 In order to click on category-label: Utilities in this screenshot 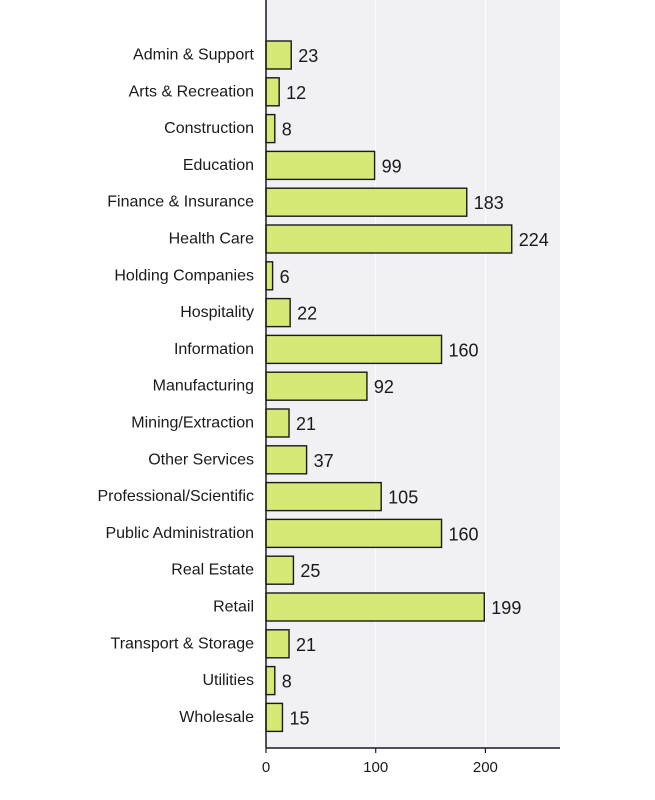, I will do `click(228, 680)`.